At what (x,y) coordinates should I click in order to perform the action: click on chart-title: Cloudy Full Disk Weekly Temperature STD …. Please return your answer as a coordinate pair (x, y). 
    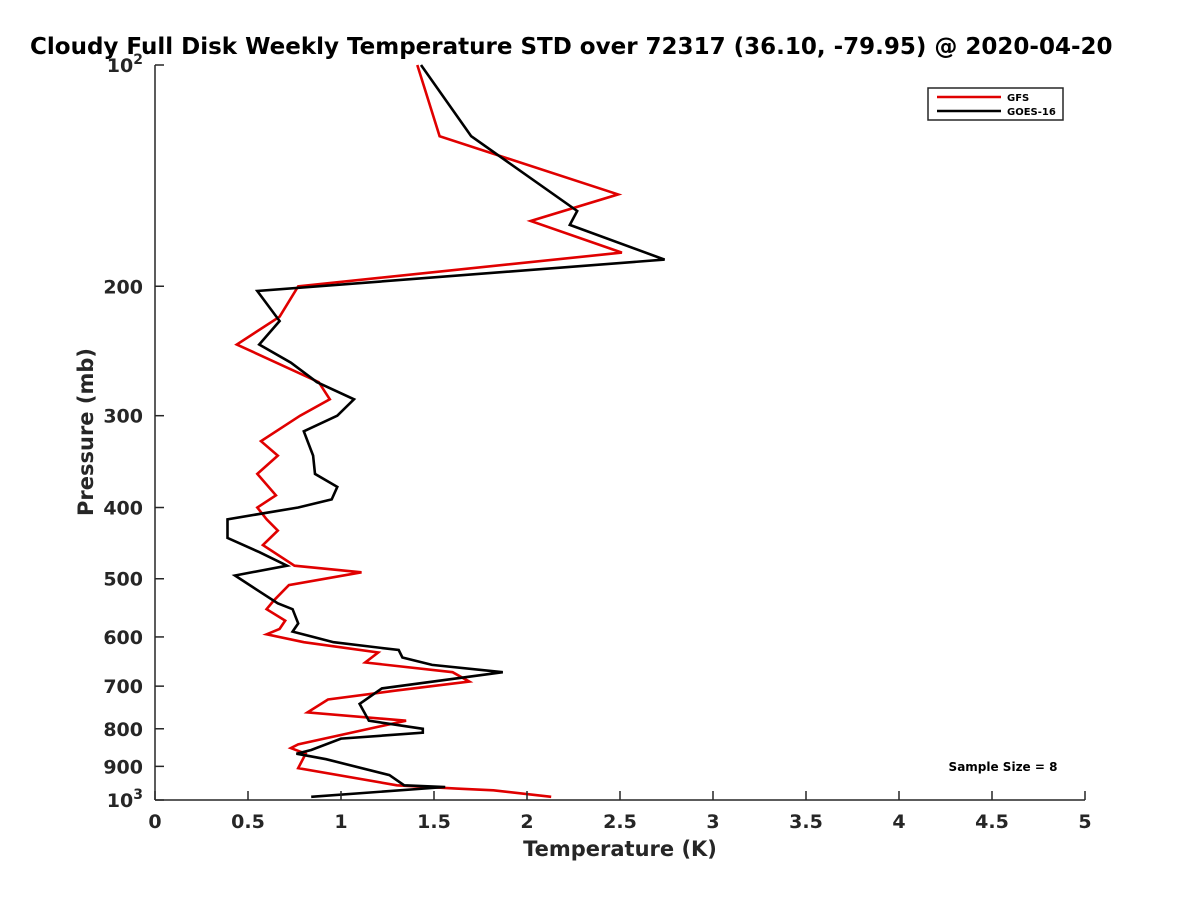
    Looking at the image, I should click on (571, 47).